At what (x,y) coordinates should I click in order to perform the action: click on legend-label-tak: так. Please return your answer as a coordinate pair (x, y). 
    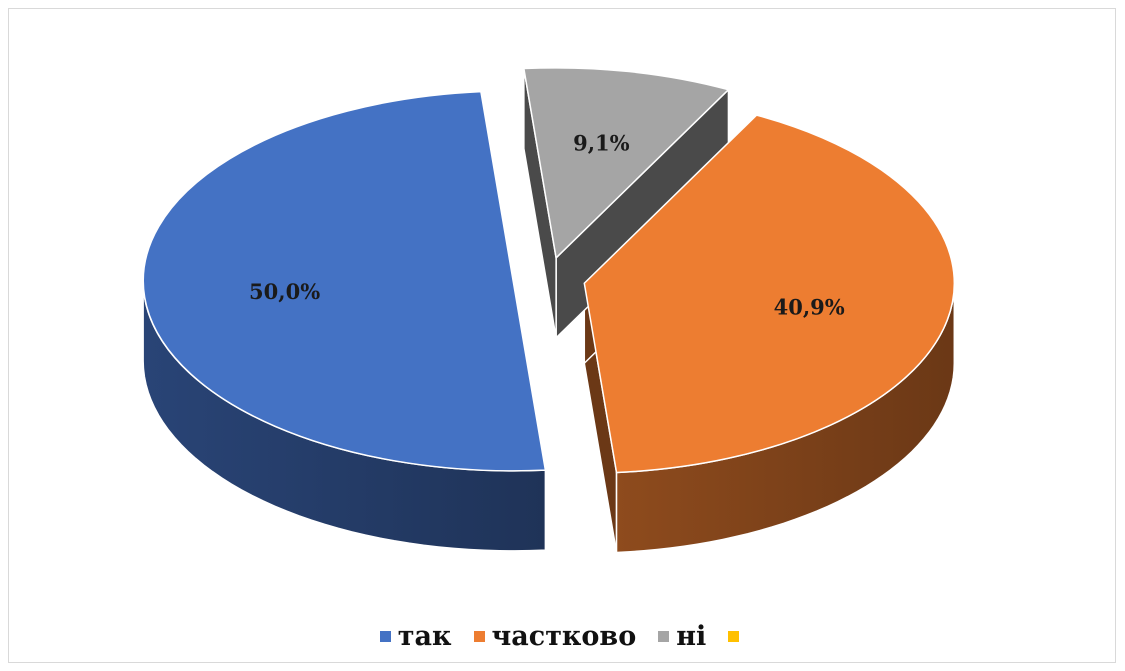
    Looking at the image, I should click on (424, 636).